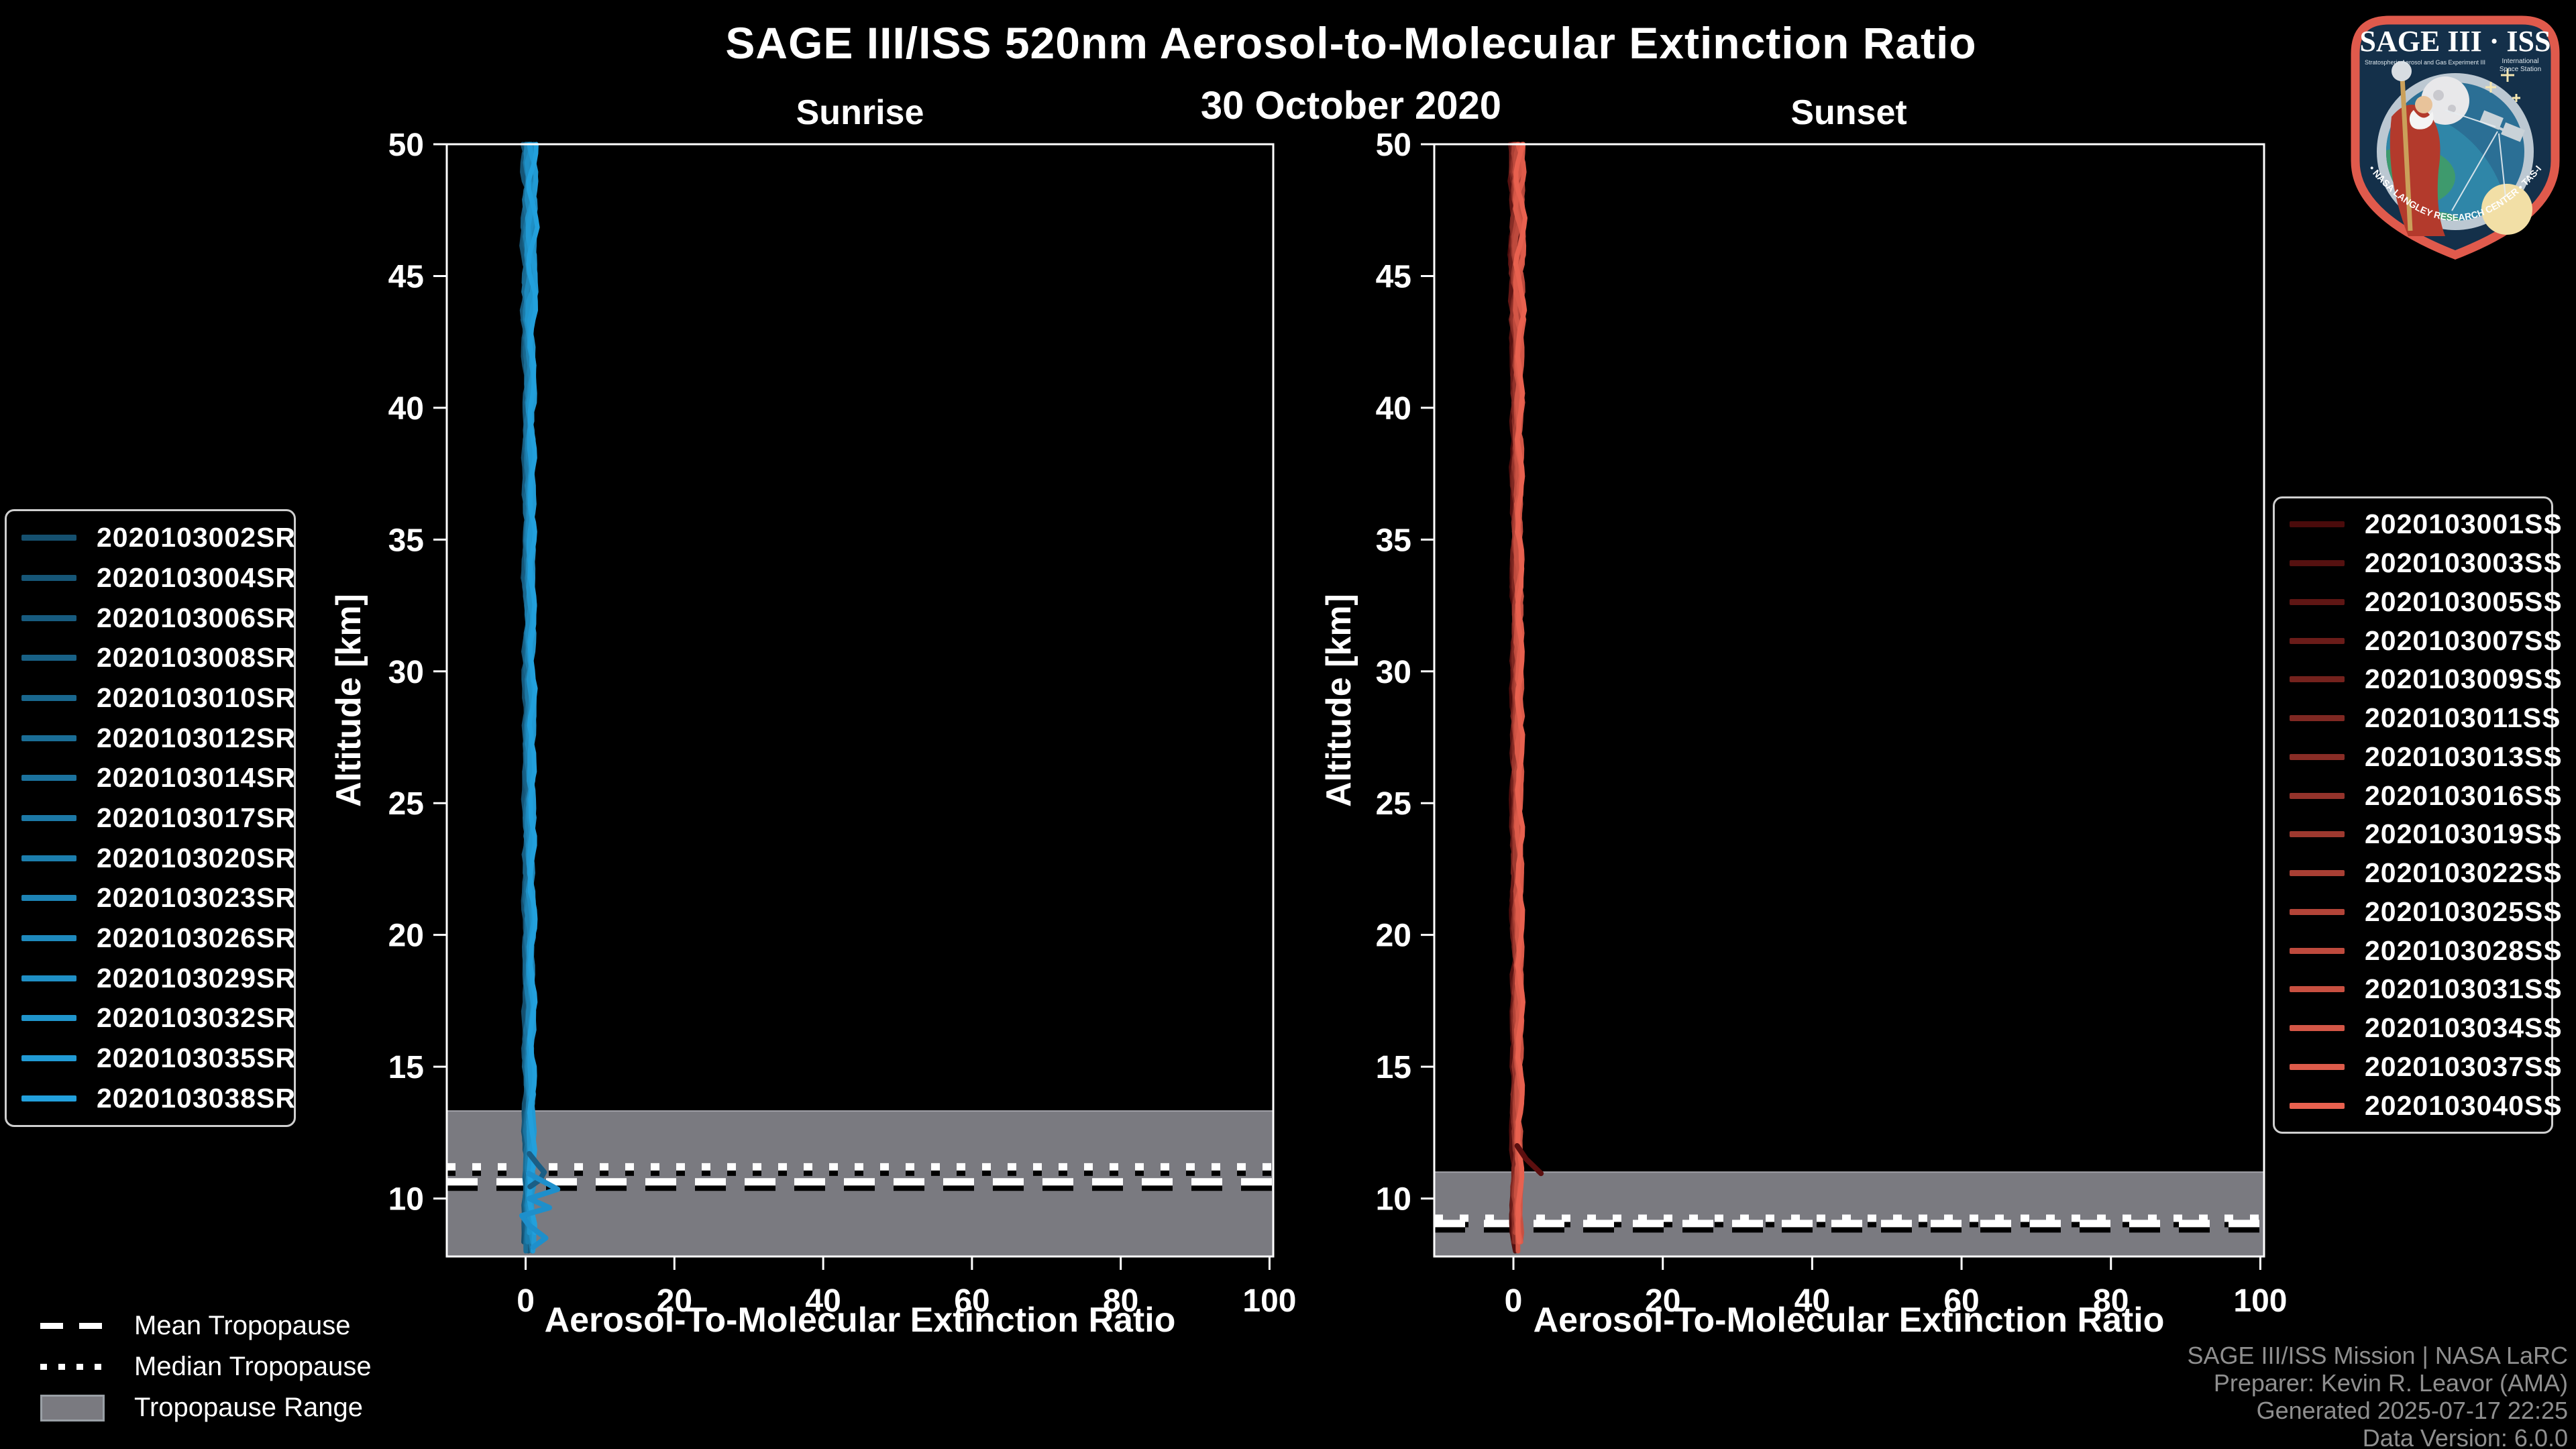 The image size is (2576, 1449). I want to click on legend-item: 2020103009SS, so click(2418, 679).